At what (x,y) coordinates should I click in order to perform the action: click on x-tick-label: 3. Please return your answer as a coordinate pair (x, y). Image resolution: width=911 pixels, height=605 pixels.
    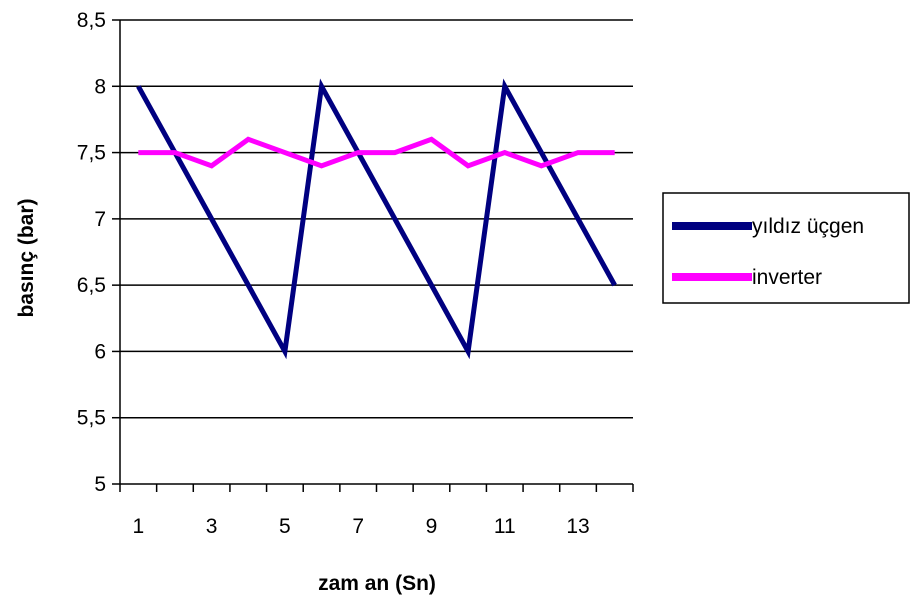
    Looking at the image, I should click on (212, 526).